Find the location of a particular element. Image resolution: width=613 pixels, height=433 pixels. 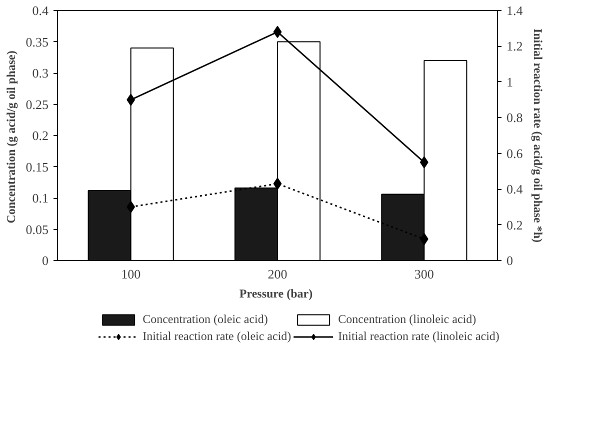

x-tick-label: 200 is located at coordinates (278, 274).